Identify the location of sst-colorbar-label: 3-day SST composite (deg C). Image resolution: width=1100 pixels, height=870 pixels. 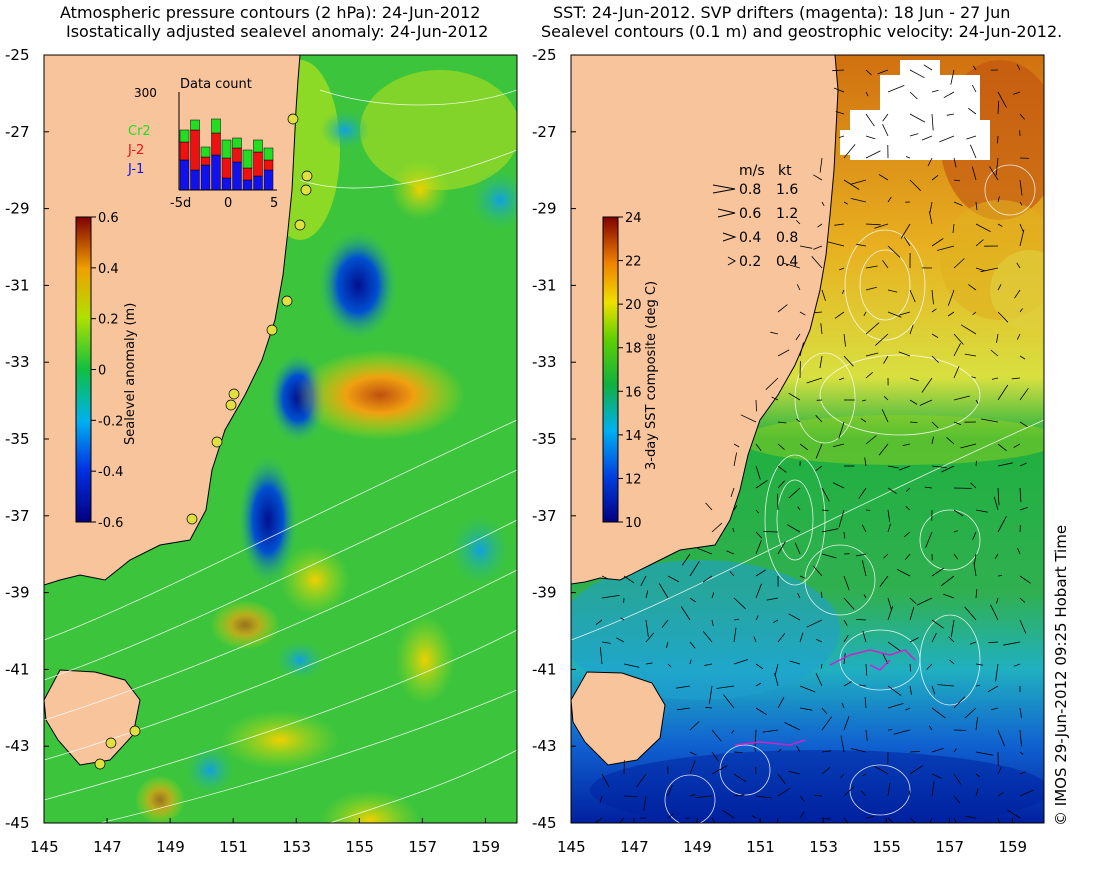
(651, 375).